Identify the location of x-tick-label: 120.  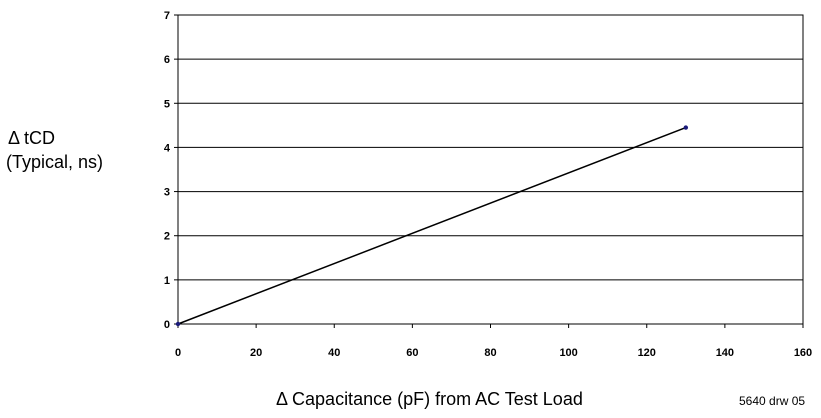
(647, 353).